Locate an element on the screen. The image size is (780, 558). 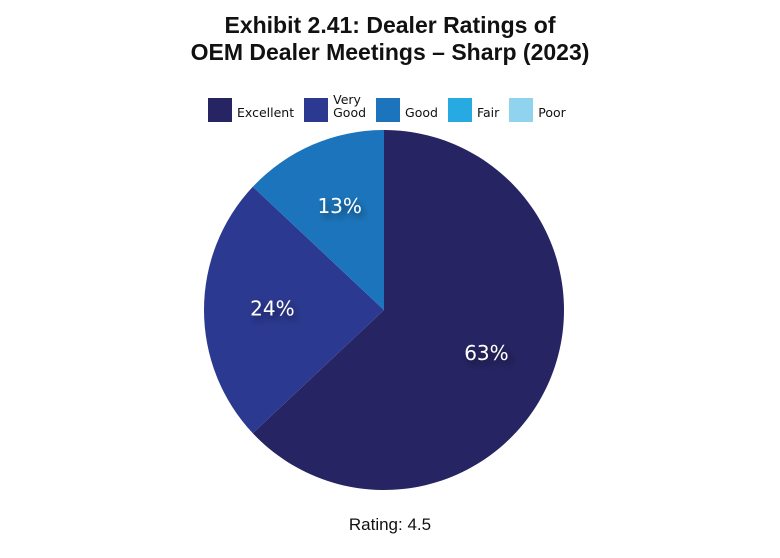
legend-item-2: Good is located at coordinates (407, 110).